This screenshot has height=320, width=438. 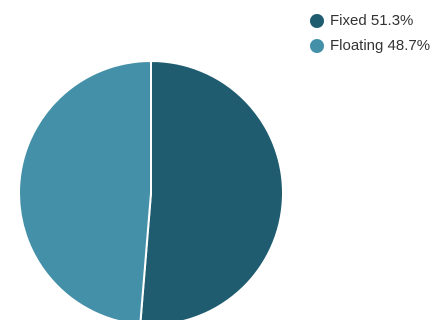 What do you see at coordinates (317, 45) in the screenshot?
I see `legend-swatch-floating` at bounding box center [317, 45].